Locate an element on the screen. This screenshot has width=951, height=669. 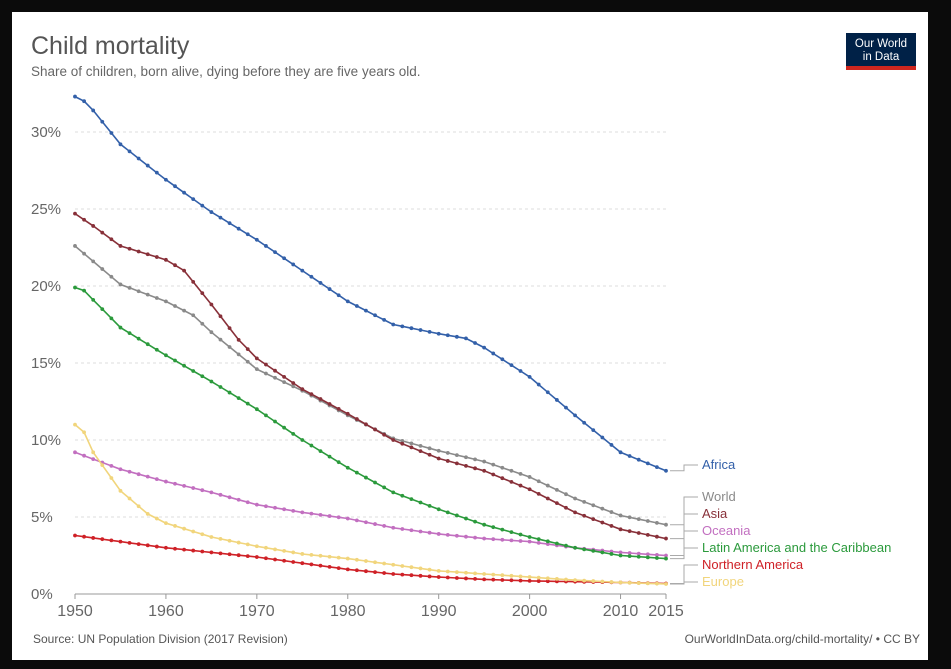
leader-line is located at coordinates (684, 543).